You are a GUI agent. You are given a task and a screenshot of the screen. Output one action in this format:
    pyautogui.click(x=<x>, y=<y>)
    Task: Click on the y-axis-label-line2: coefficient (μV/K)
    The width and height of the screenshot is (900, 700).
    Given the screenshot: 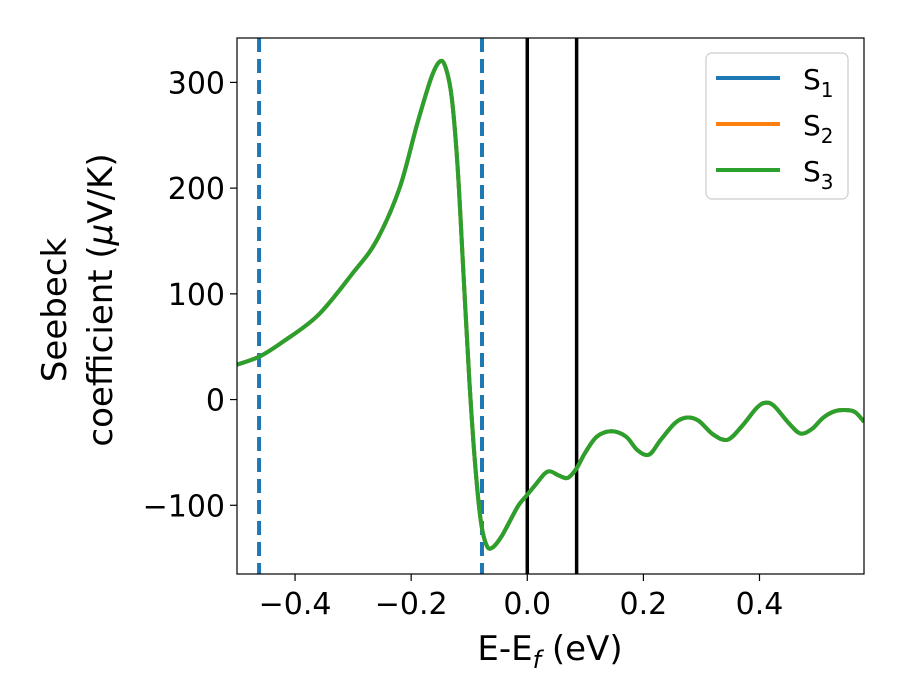 What is the action you would take?
    pyautogui.click(x=101, y=299)
    